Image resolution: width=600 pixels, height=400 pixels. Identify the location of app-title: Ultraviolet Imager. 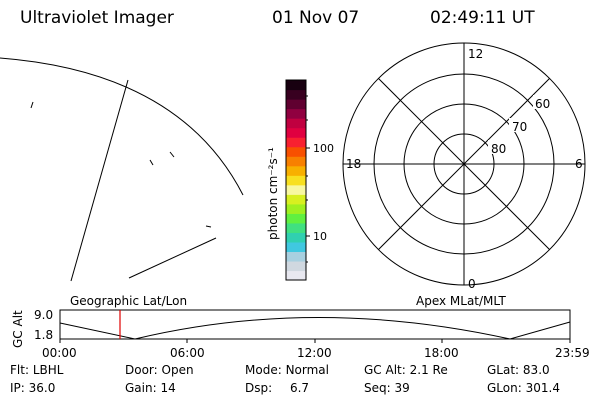
(97, 18).